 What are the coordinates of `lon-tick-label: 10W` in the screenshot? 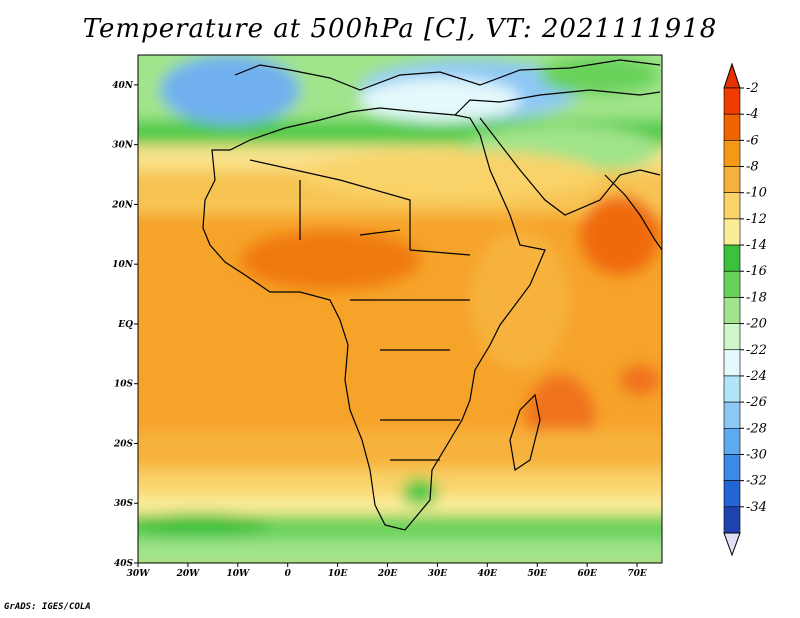 It's located at (238, 574).